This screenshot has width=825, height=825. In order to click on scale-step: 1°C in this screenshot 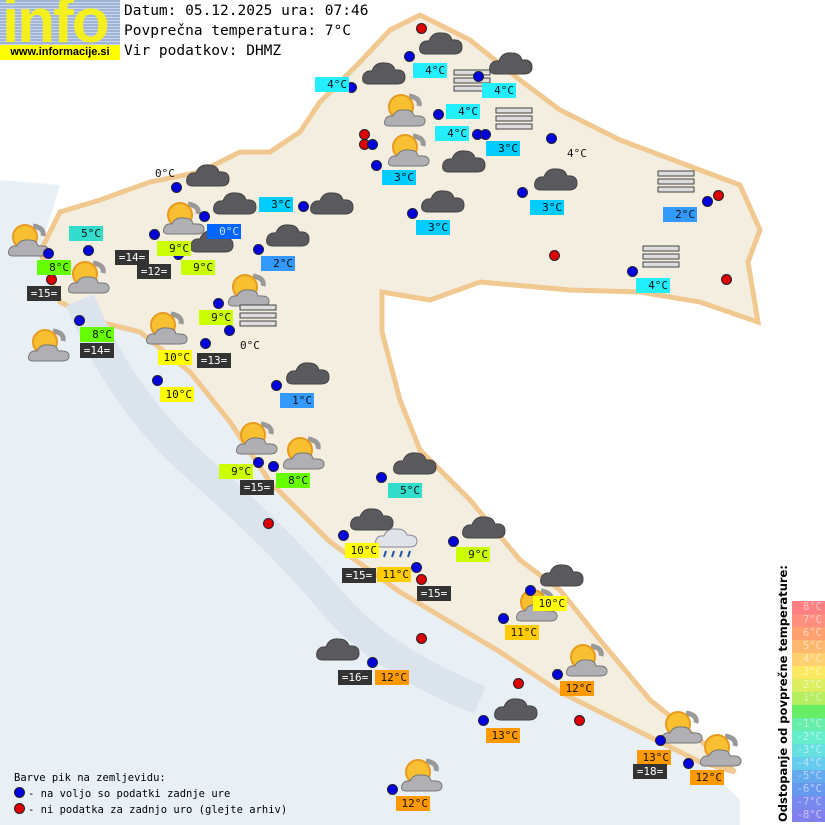, I will do `click(808, 698)`.